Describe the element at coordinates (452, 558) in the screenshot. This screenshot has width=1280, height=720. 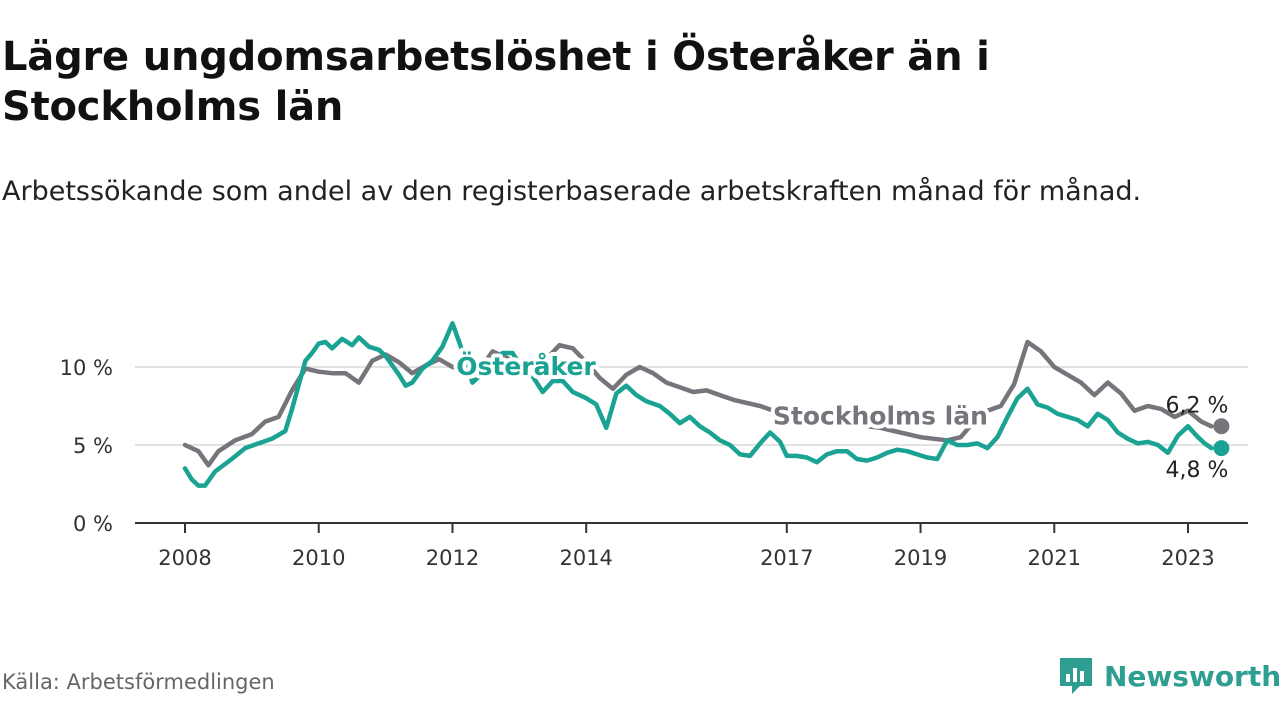
I see `x-tick-label: 2012` at that location.